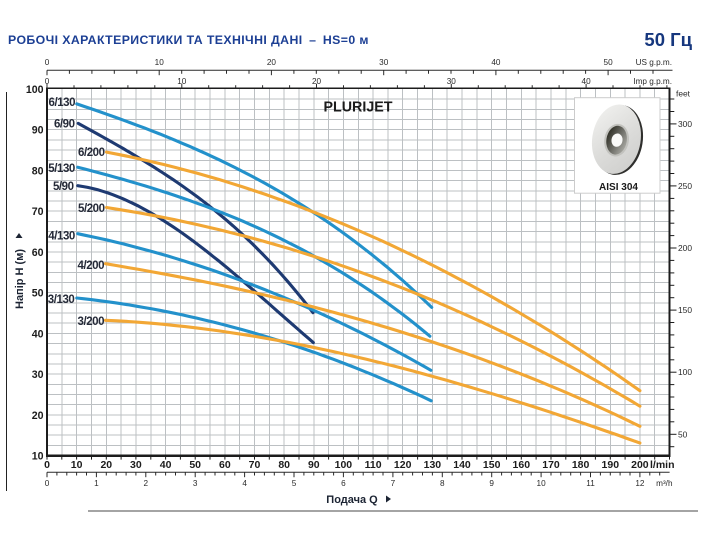 This screenshot has height=533, width=704. What do you see at coordinates (640, 483) in the screenshot?
I see `svg-text: 12` at bounding box center [640, 483].